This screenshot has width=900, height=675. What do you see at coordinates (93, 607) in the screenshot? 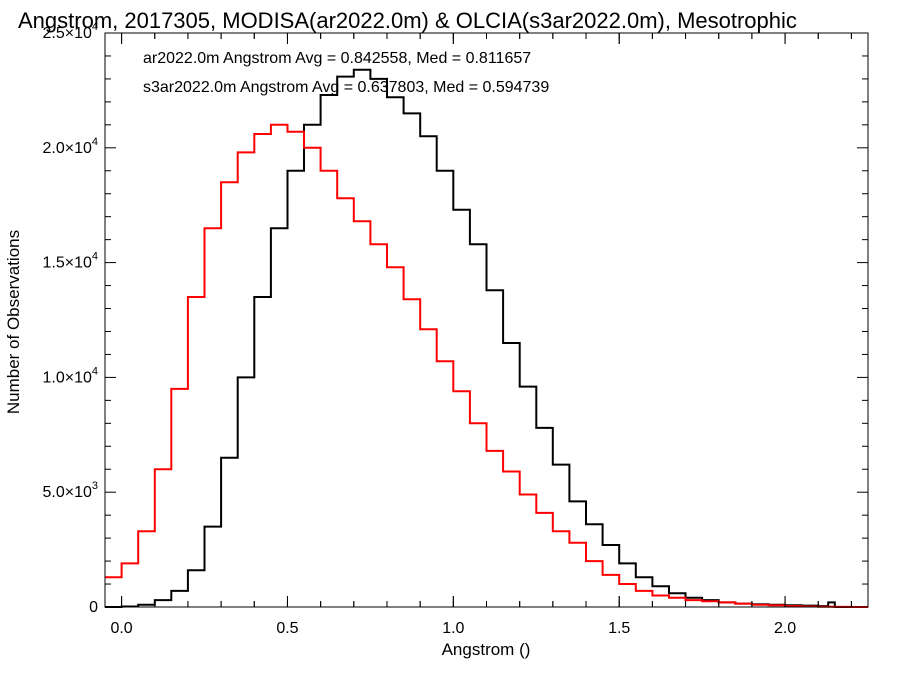
I see `y-tick-label: 0` at bounding box center [93, 607].